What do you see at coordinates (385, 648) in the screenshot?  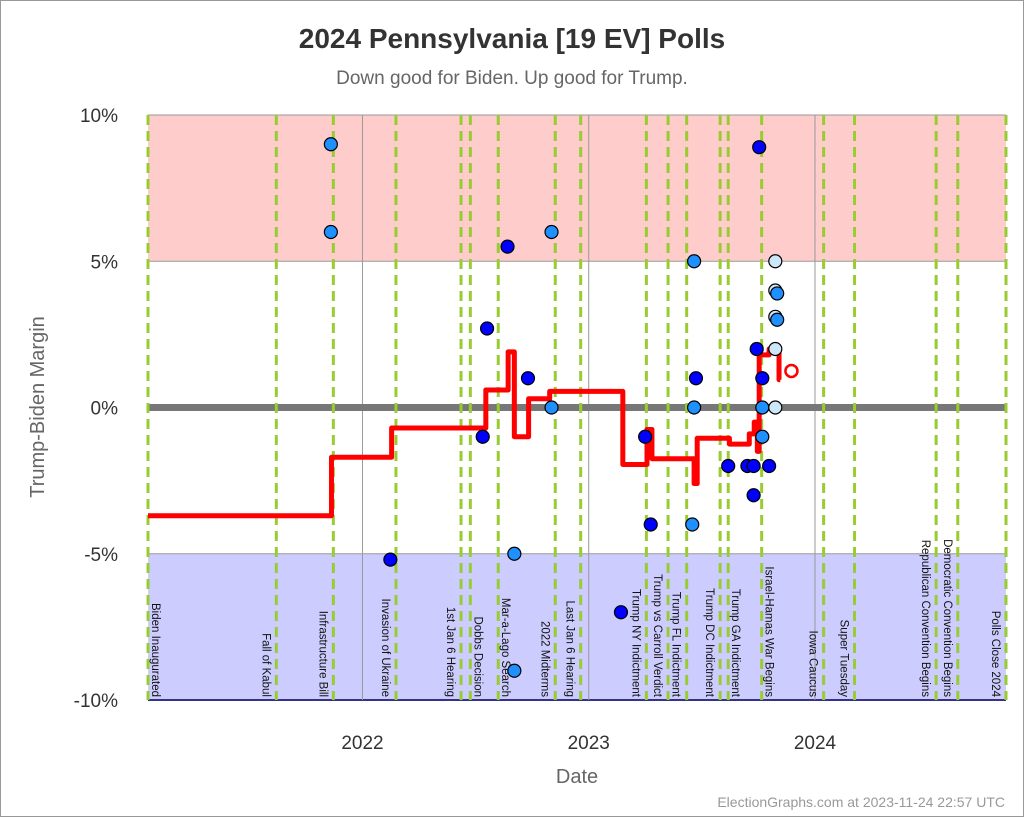 I see `event-label: Invasion of Ukraine` at bounding box center [385, 648].